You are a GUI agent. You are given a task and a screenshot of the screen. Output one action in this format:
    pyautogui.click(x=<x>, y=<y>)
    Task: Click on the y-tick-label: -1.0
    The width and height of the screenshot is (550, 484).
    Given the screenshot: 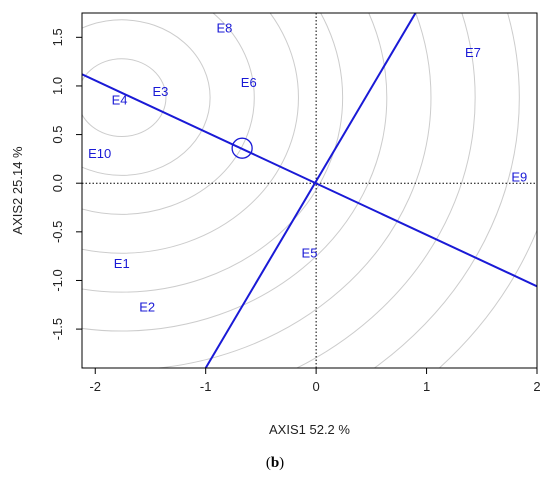 What is the action you would take?
    pyautogui.click(x=57, y=280)
    